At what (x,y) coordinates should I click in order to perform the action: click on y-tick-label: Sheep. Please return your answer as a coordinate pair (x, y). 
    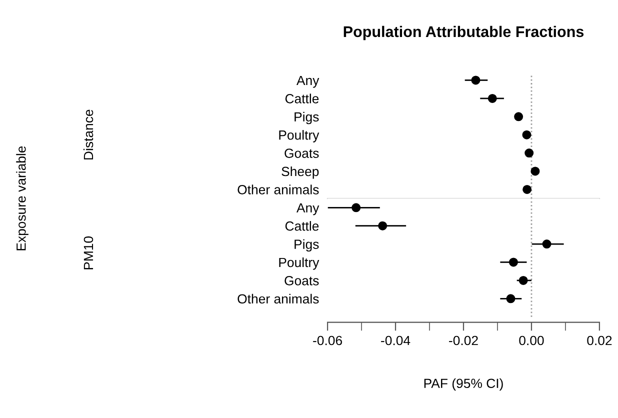
    Looking at the image, I should click on (300, 172).